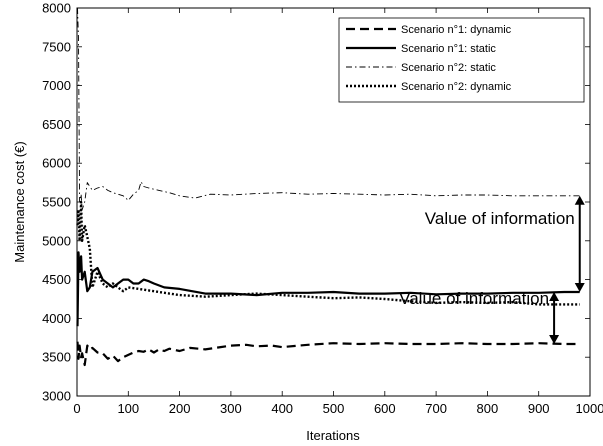 Image resolution: width=603 pixels, height=446 pixels. I want to click on x-tick-label: 900, so click(539, 408).